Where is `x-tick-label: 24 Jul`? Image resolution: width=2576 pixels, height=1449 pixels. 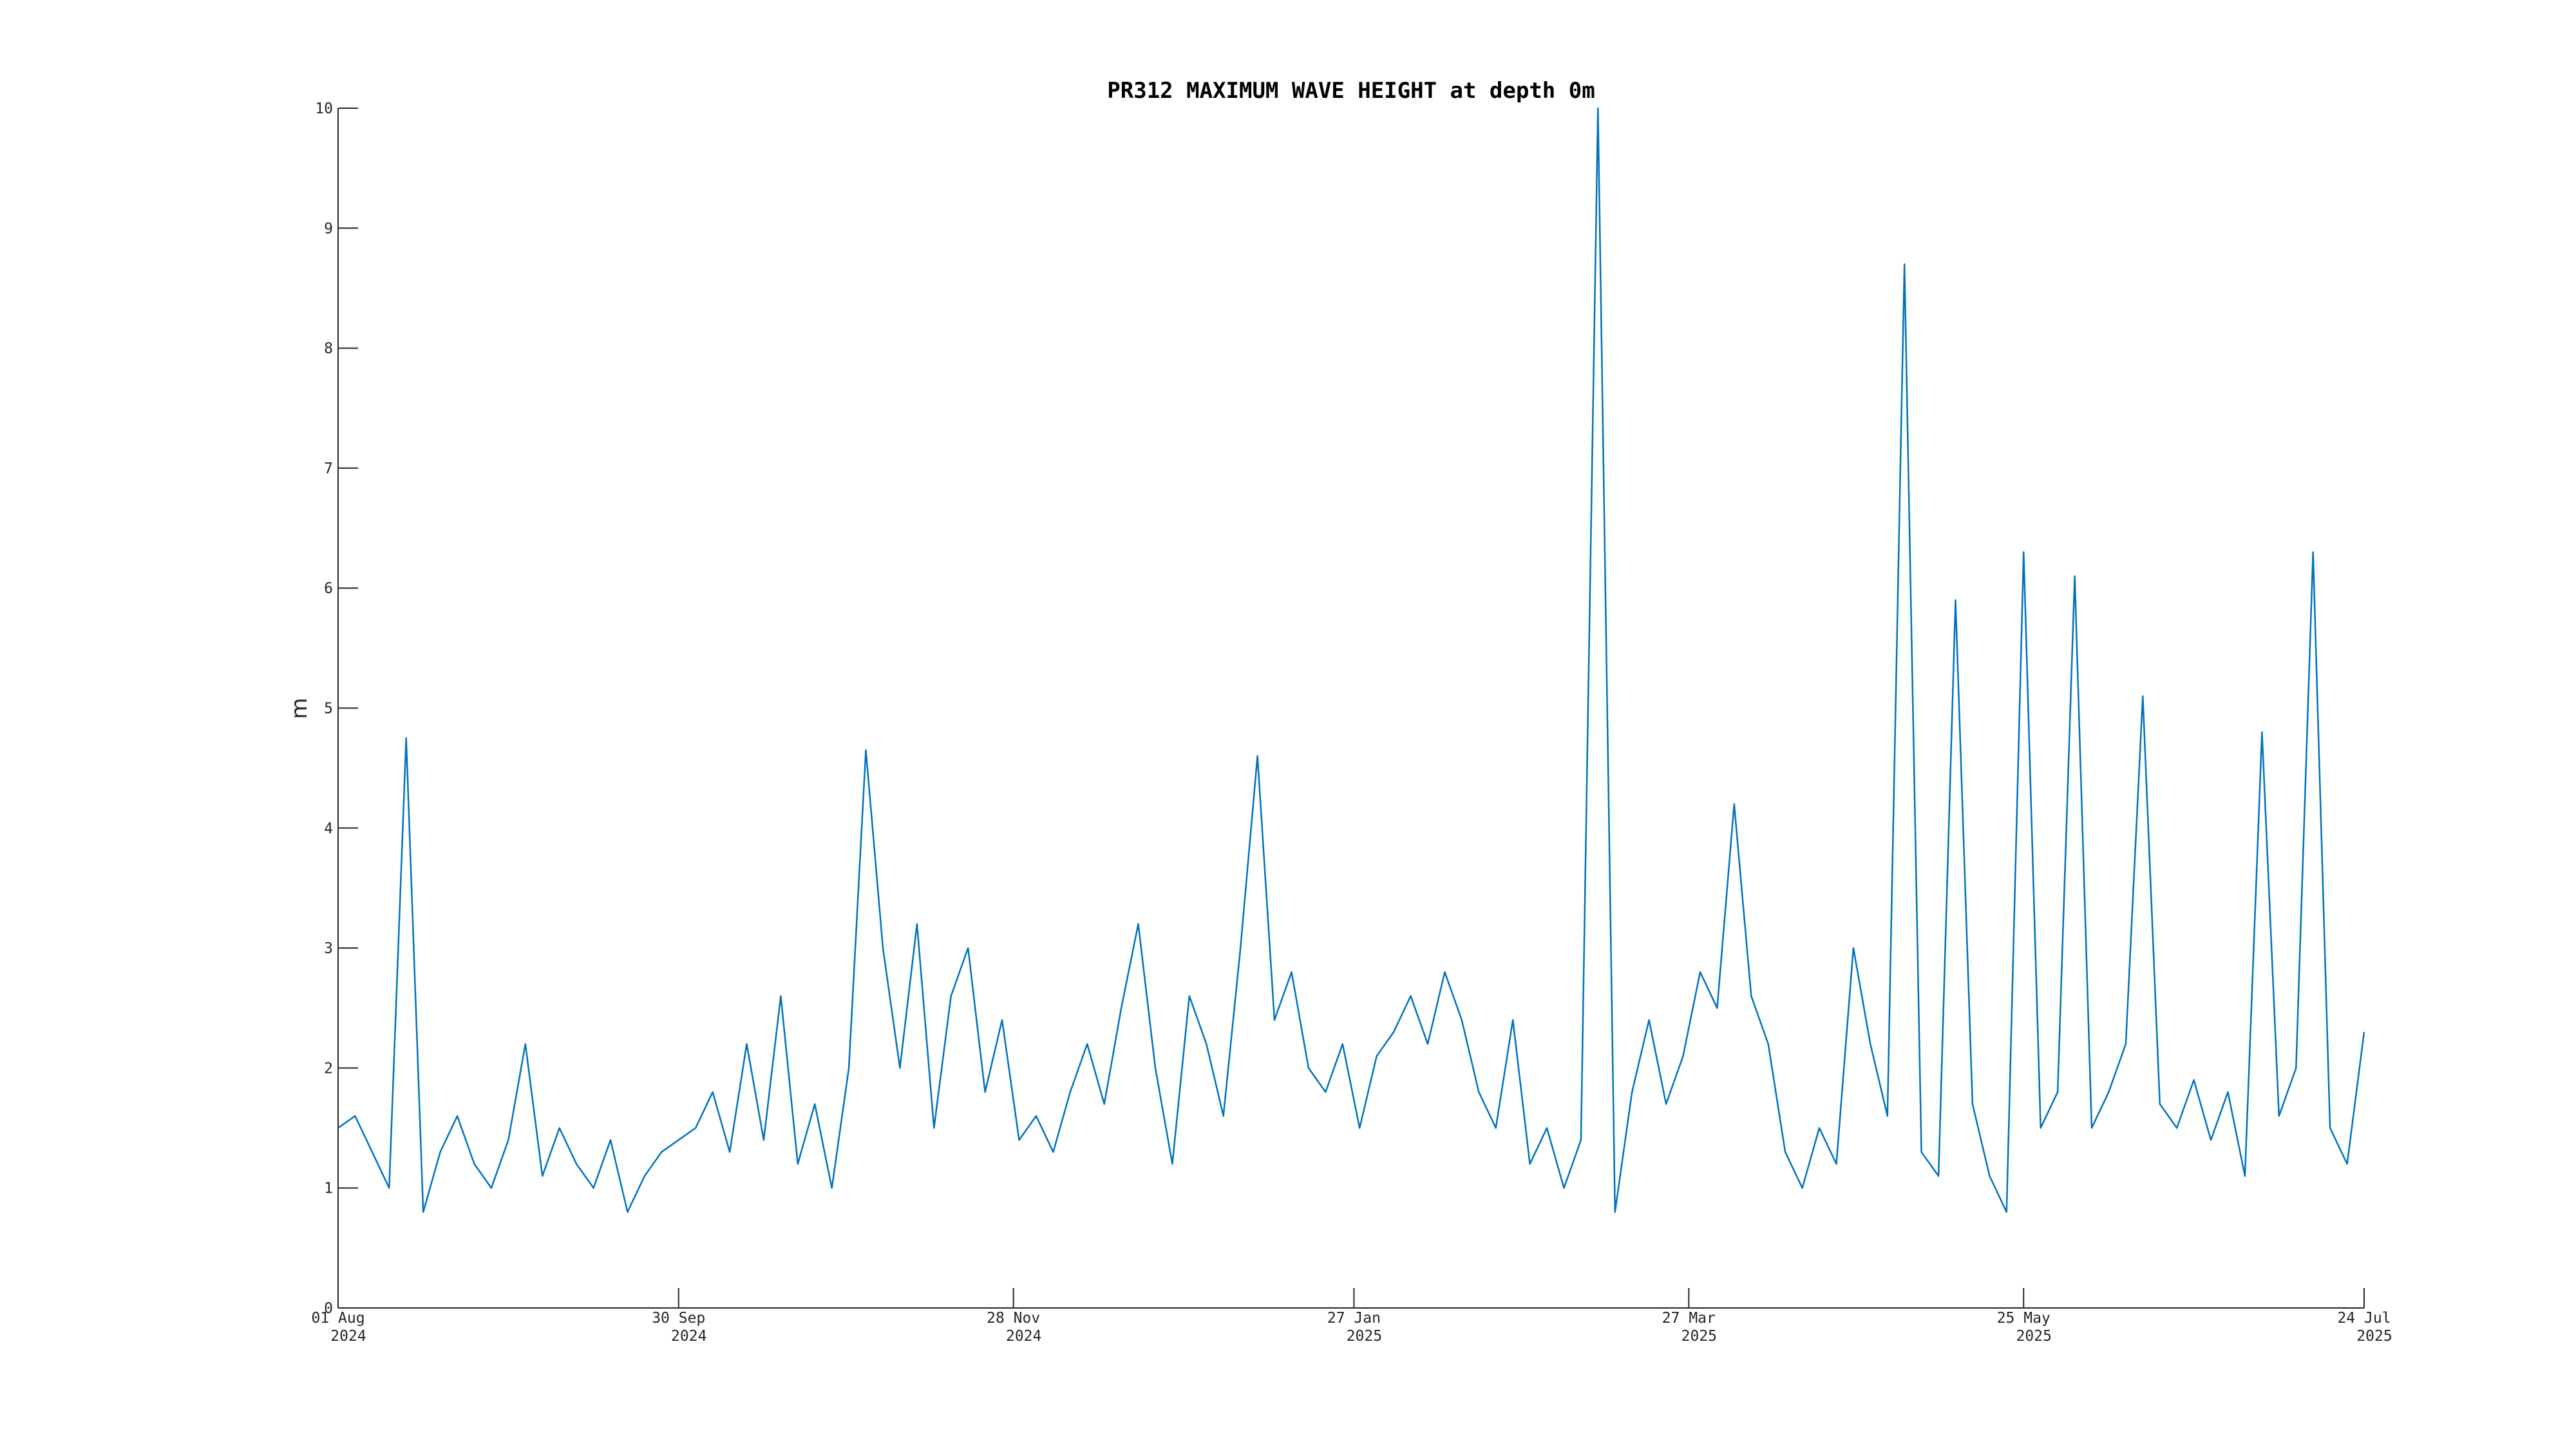 x-tick-label: 24 Jul is located at coordinates (2364, 1319).